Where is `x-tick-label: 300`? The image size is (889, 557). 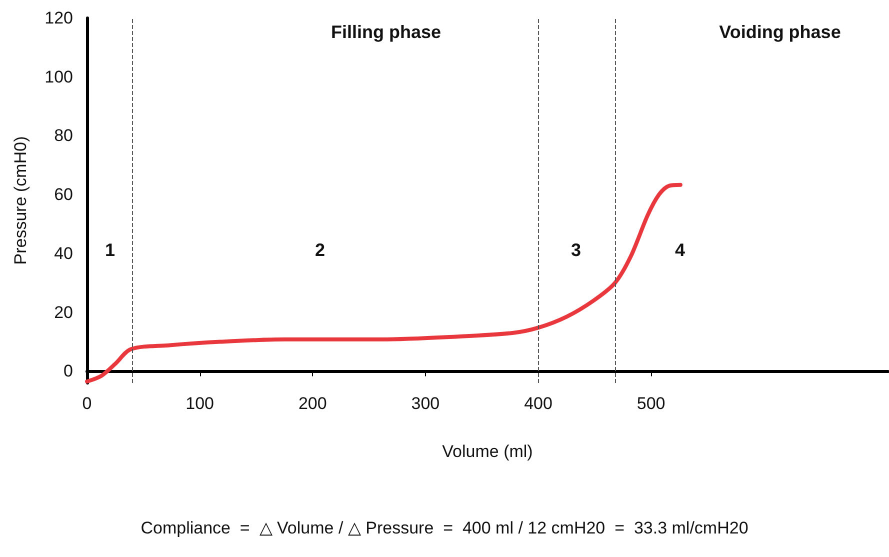 x-tick-label: 300 is located at coordinates (425, 403).